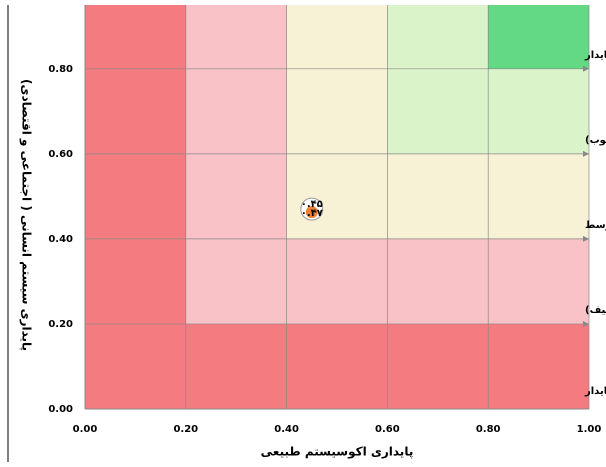 The width and height of the screenshot is (606, 467). Describe the element at coordinates (60, 239) in the screenshot. I see `y-tick-label: 0.40` at that location.